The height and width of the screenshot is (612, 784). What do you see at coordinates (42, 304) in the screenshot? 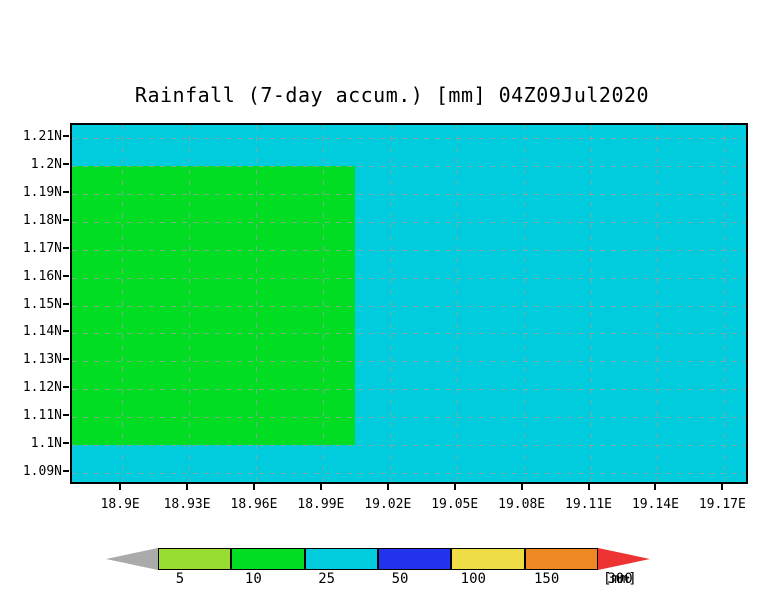
I see `y-axis-tick-label: 1.15N` at bounding box center [42, 304].